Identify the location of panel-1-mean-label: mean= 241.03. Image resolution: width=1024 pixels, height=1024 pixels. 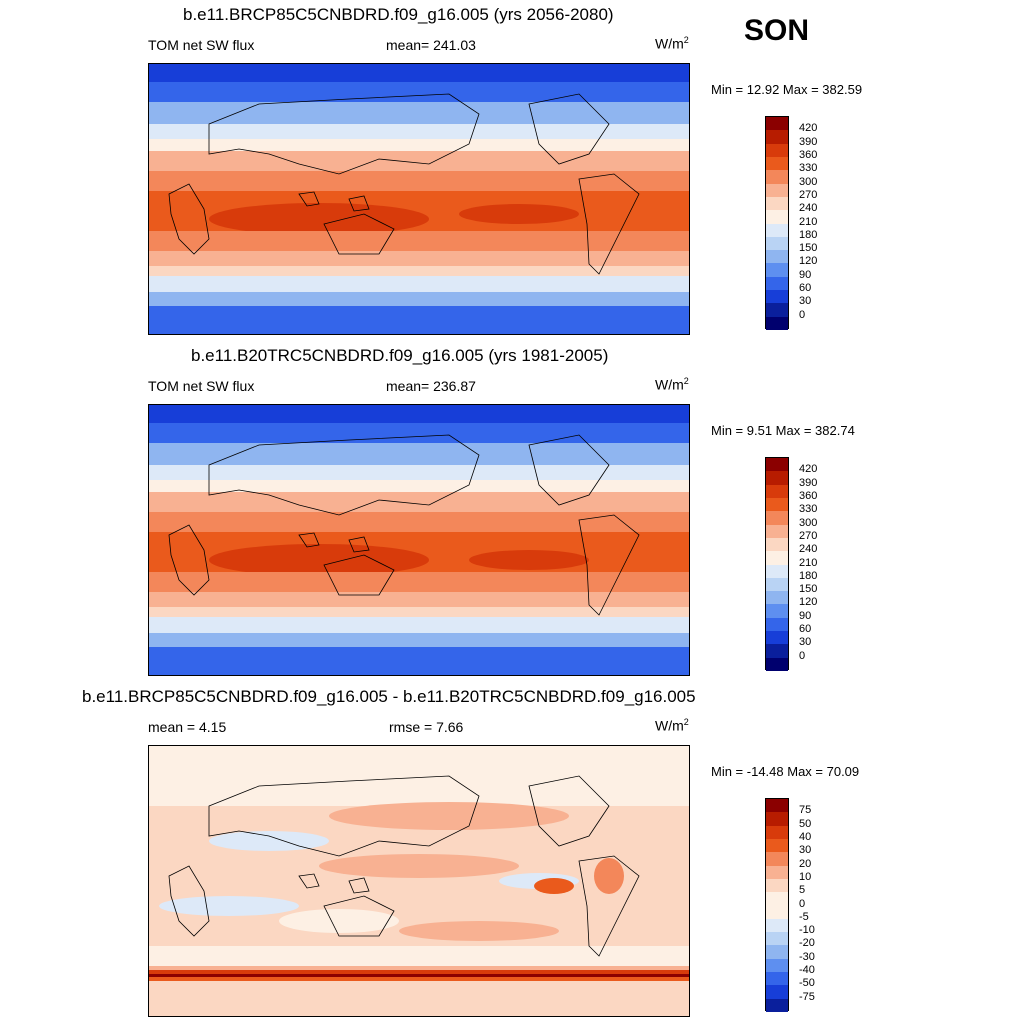
(431, 45).